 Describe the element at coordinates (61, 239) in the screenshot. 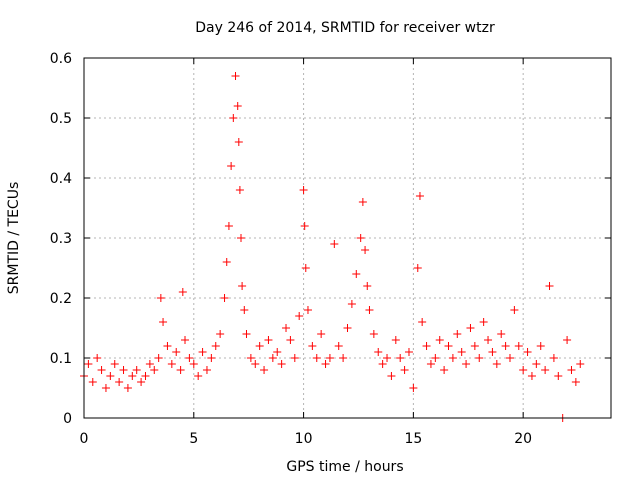

I see `y-tick-label: 0.3` at that location.